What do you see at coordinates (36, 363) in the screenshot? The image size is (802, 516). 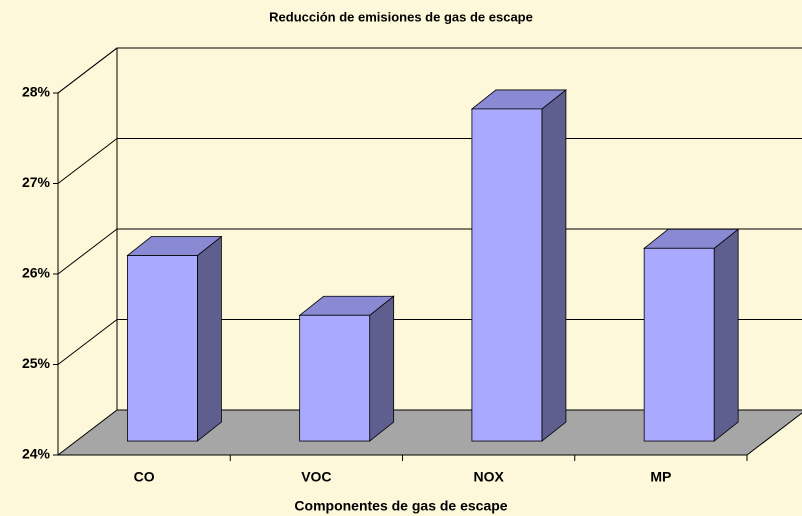 I see `y-tick-label: 25%` at bounding box center [36, 363].